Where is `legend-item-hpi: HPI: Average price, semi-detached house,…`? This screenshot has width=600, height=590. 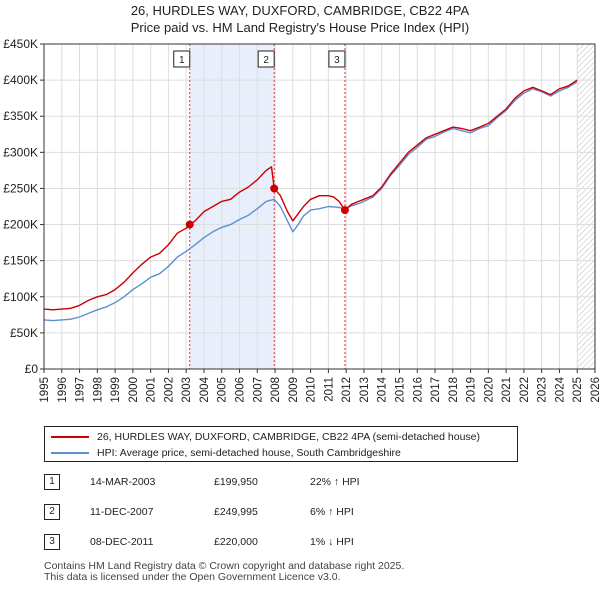
legend-item-hpi: HPI: Average price, semi-detached house,… is located at coordinates (226, 453).